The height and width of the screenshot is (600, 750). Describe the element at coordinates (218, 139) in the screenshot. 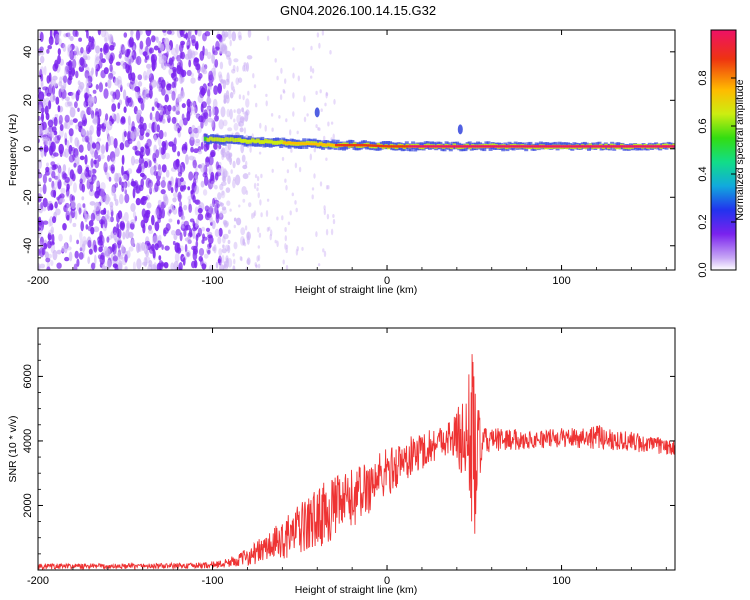

I see `ridge-mid` at that location.